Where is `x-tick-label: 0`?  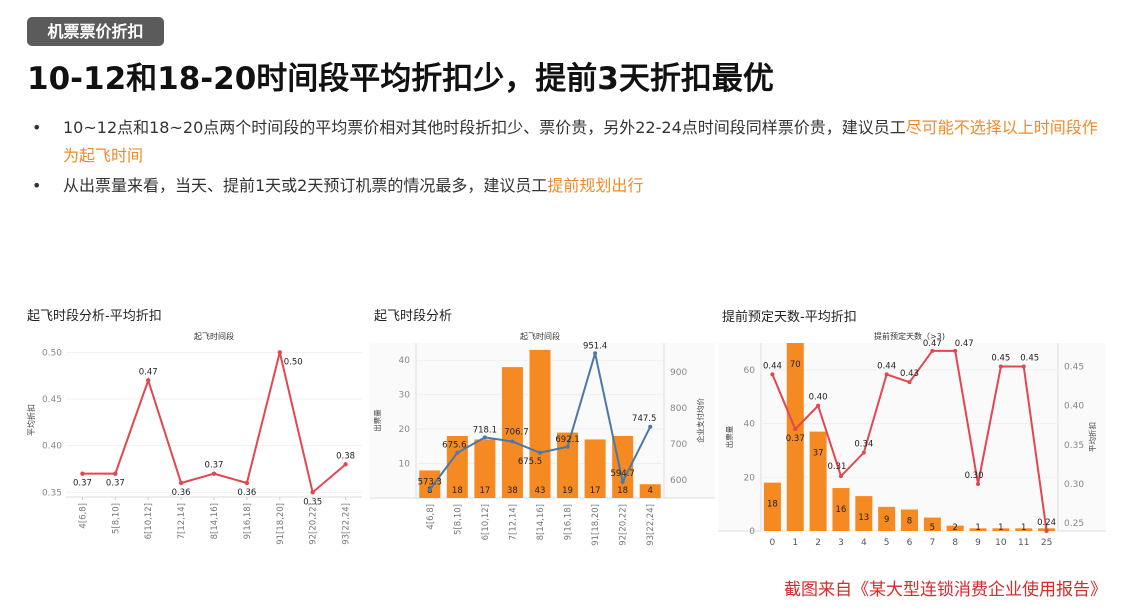 x-tick-label: 0 is located at coordinates (773, 543).